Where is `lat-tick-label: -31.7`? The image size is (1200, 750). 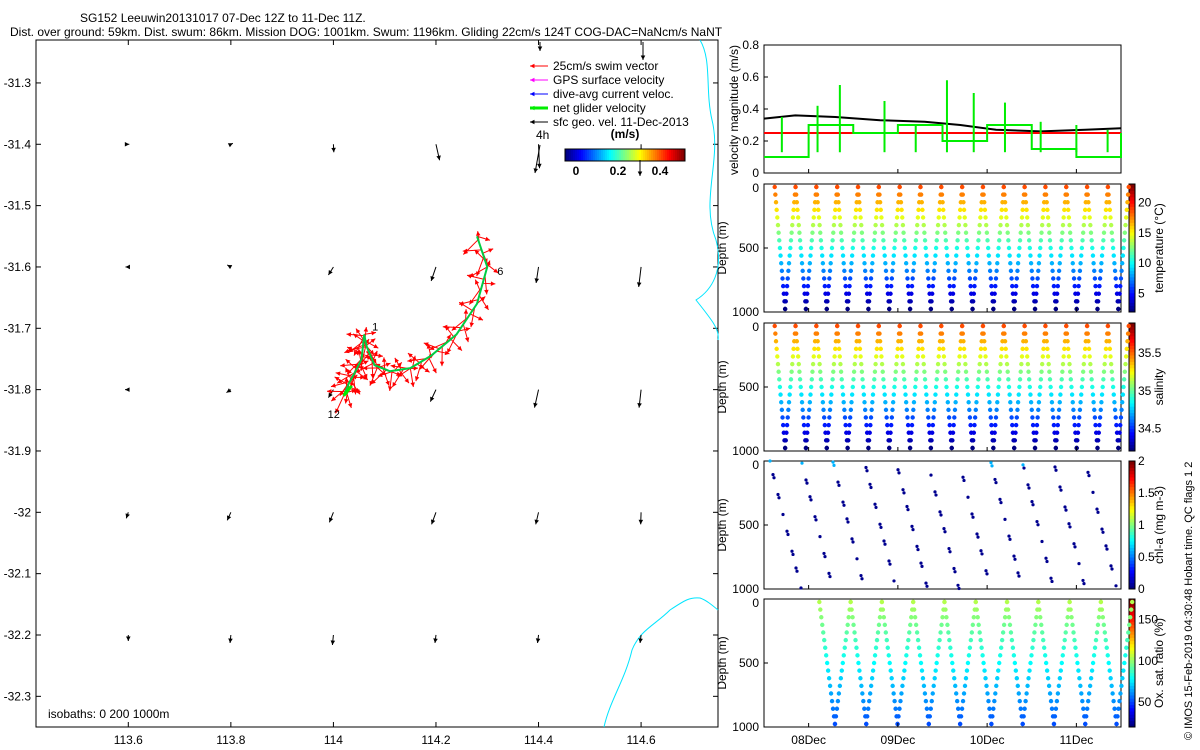 lat-tick-label: -31.7 is located at coordinates (18, 328).